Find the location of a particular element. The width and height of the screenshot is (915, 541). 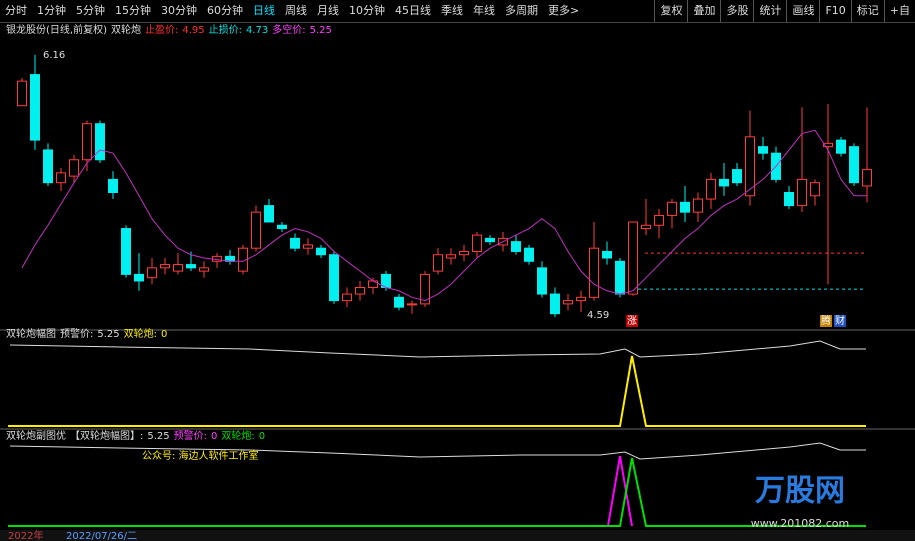

footer-date: 2022/07/26/二 is located at coordinates (101, 536).